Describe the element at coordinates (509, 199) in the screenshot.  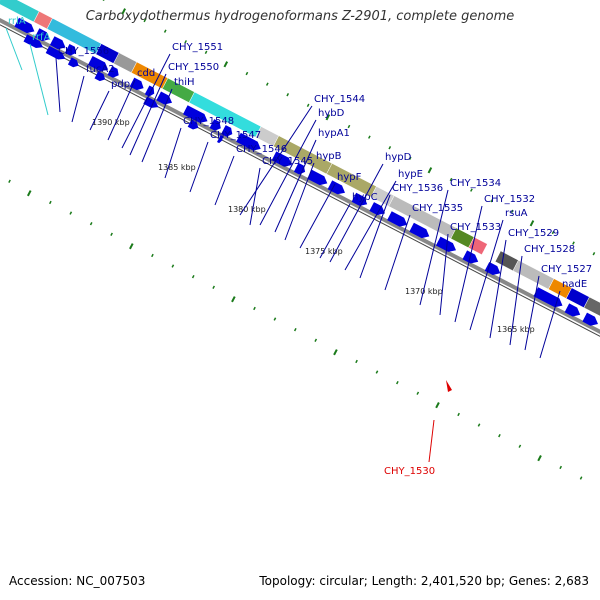
I see `gene-label-text: CHY_1532` at that location.